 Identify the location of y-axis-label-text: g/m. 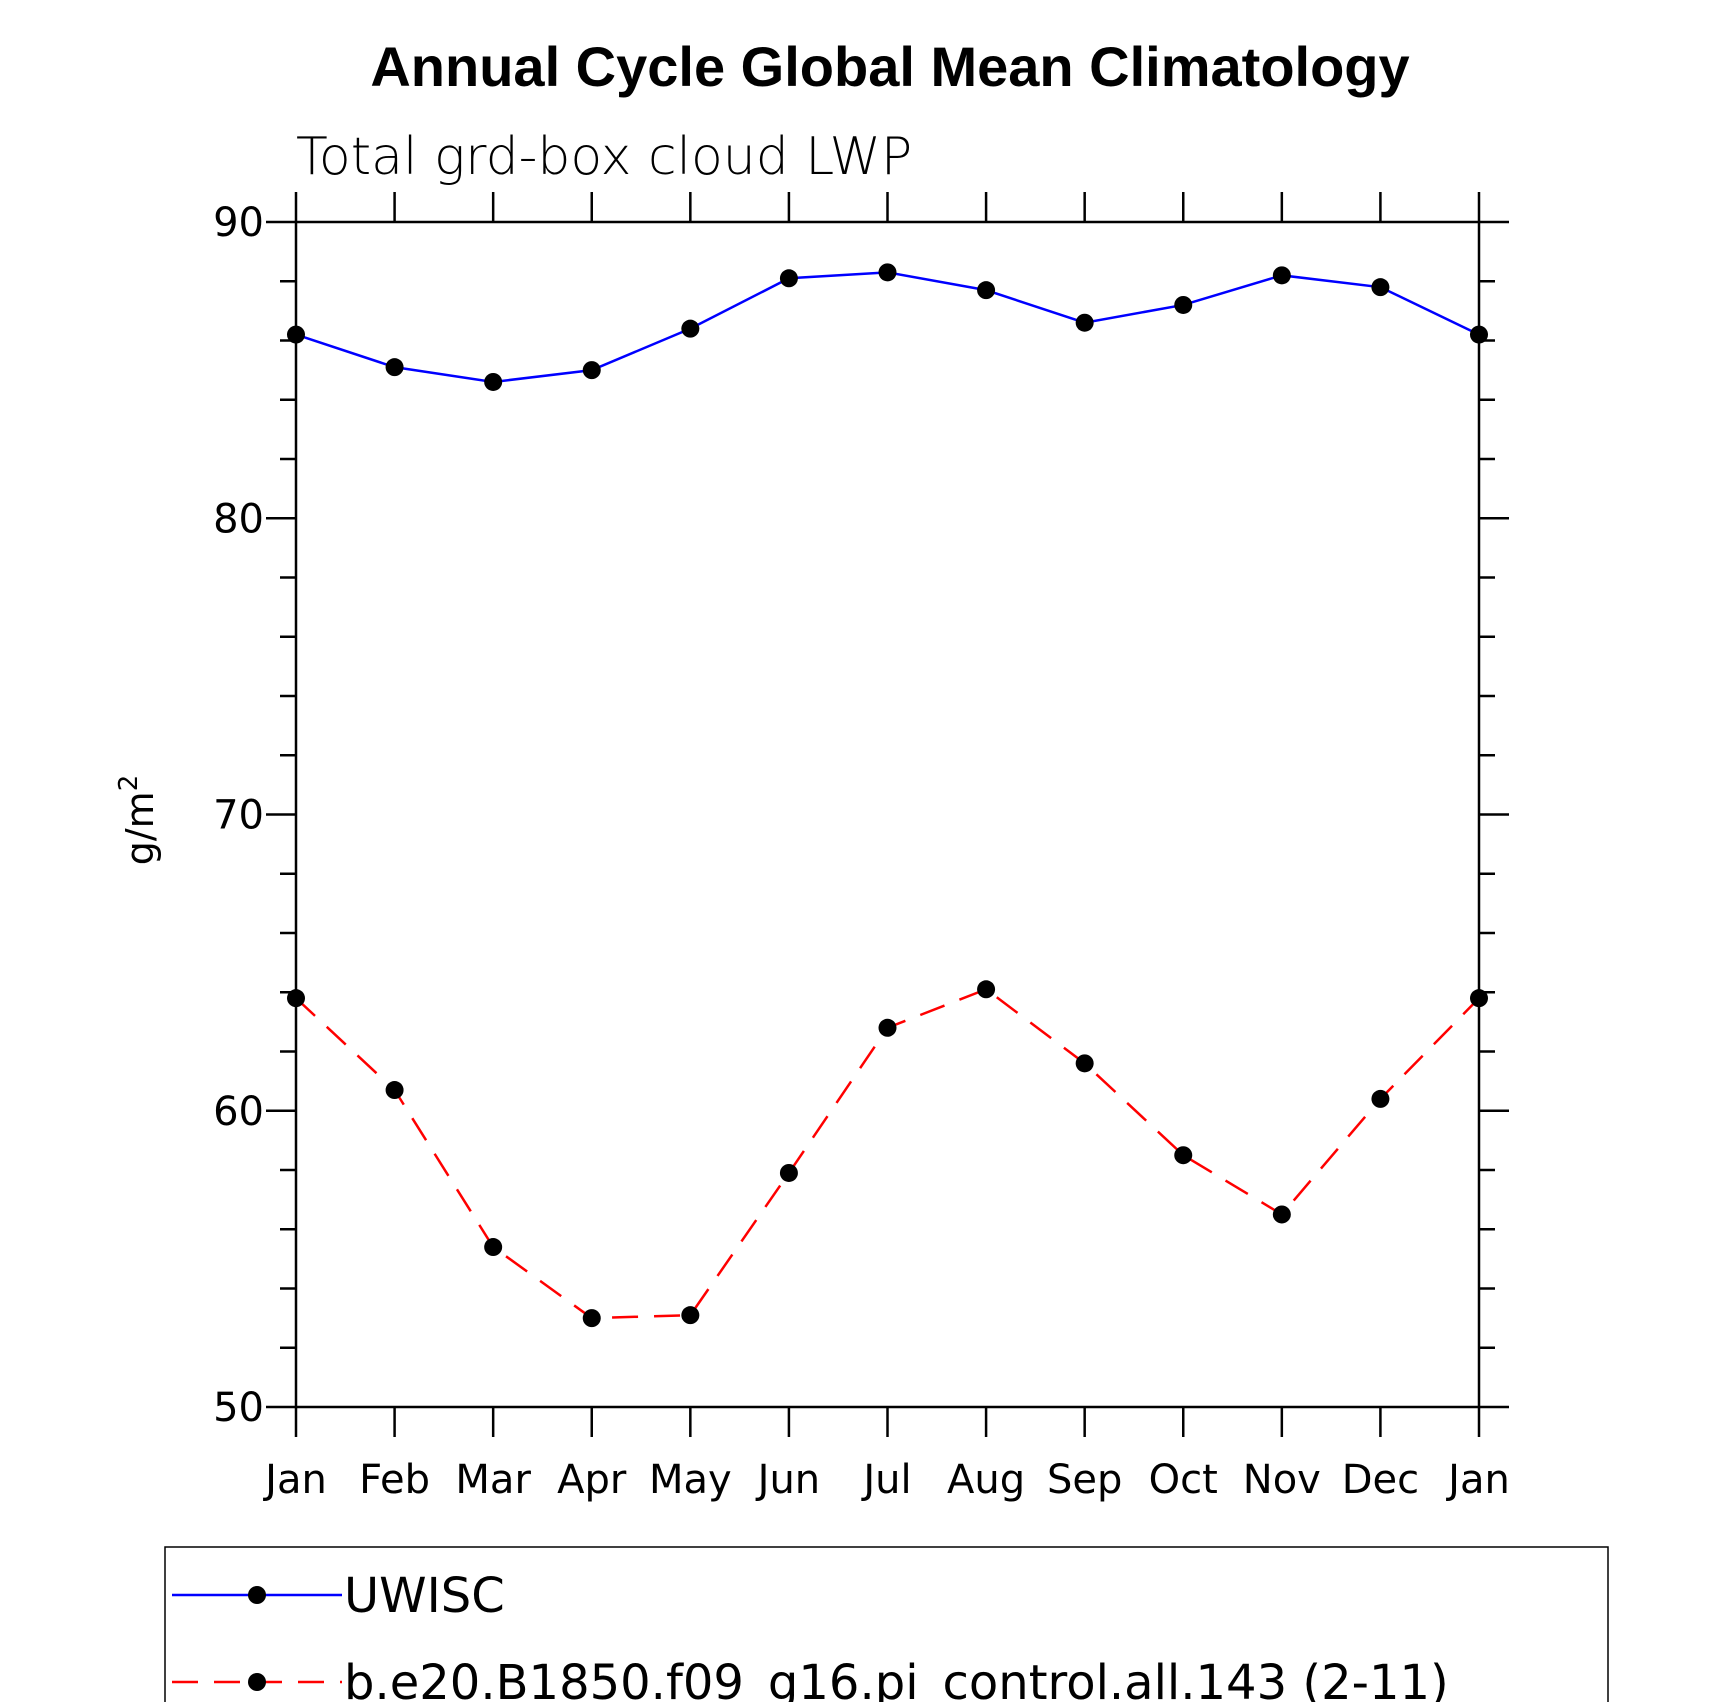
(140, 828).